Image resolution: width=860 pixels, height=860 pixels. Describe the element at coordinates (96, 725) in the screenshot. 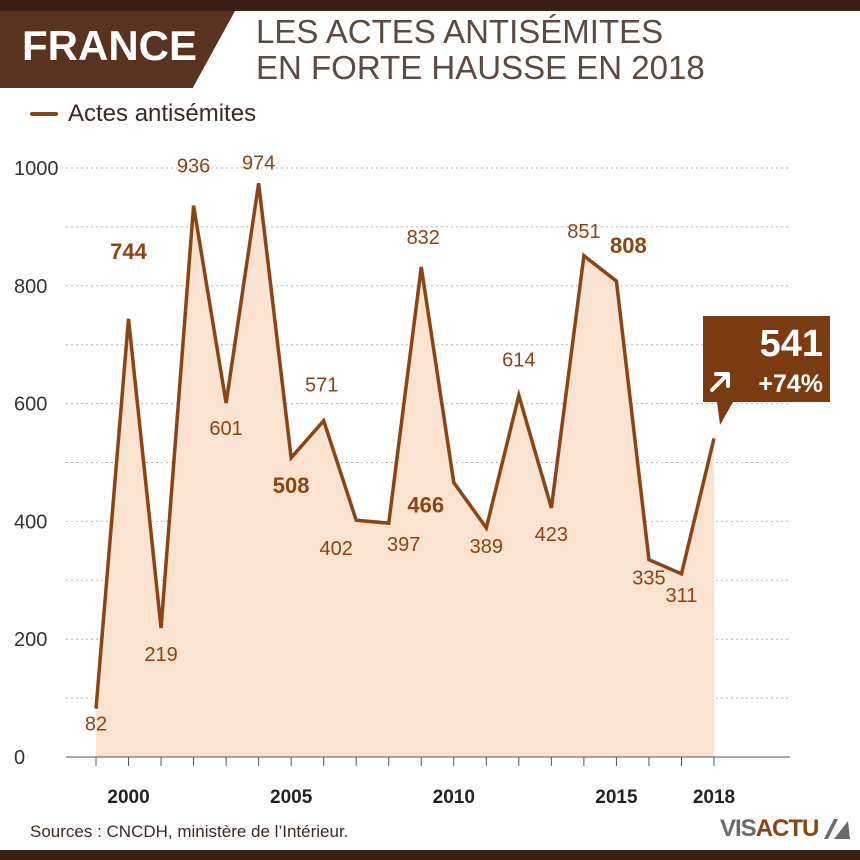

I see `data-label: 82` at that location.